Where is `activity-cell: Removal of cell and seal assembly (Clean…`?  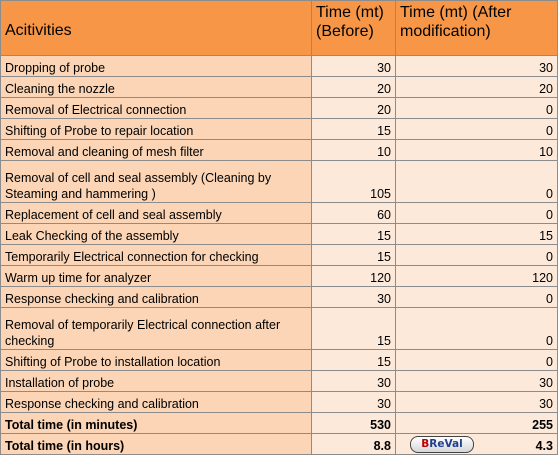 activity-cell: Removal of cell and seal assembly (Clean… is located at coordinates (156, 181).